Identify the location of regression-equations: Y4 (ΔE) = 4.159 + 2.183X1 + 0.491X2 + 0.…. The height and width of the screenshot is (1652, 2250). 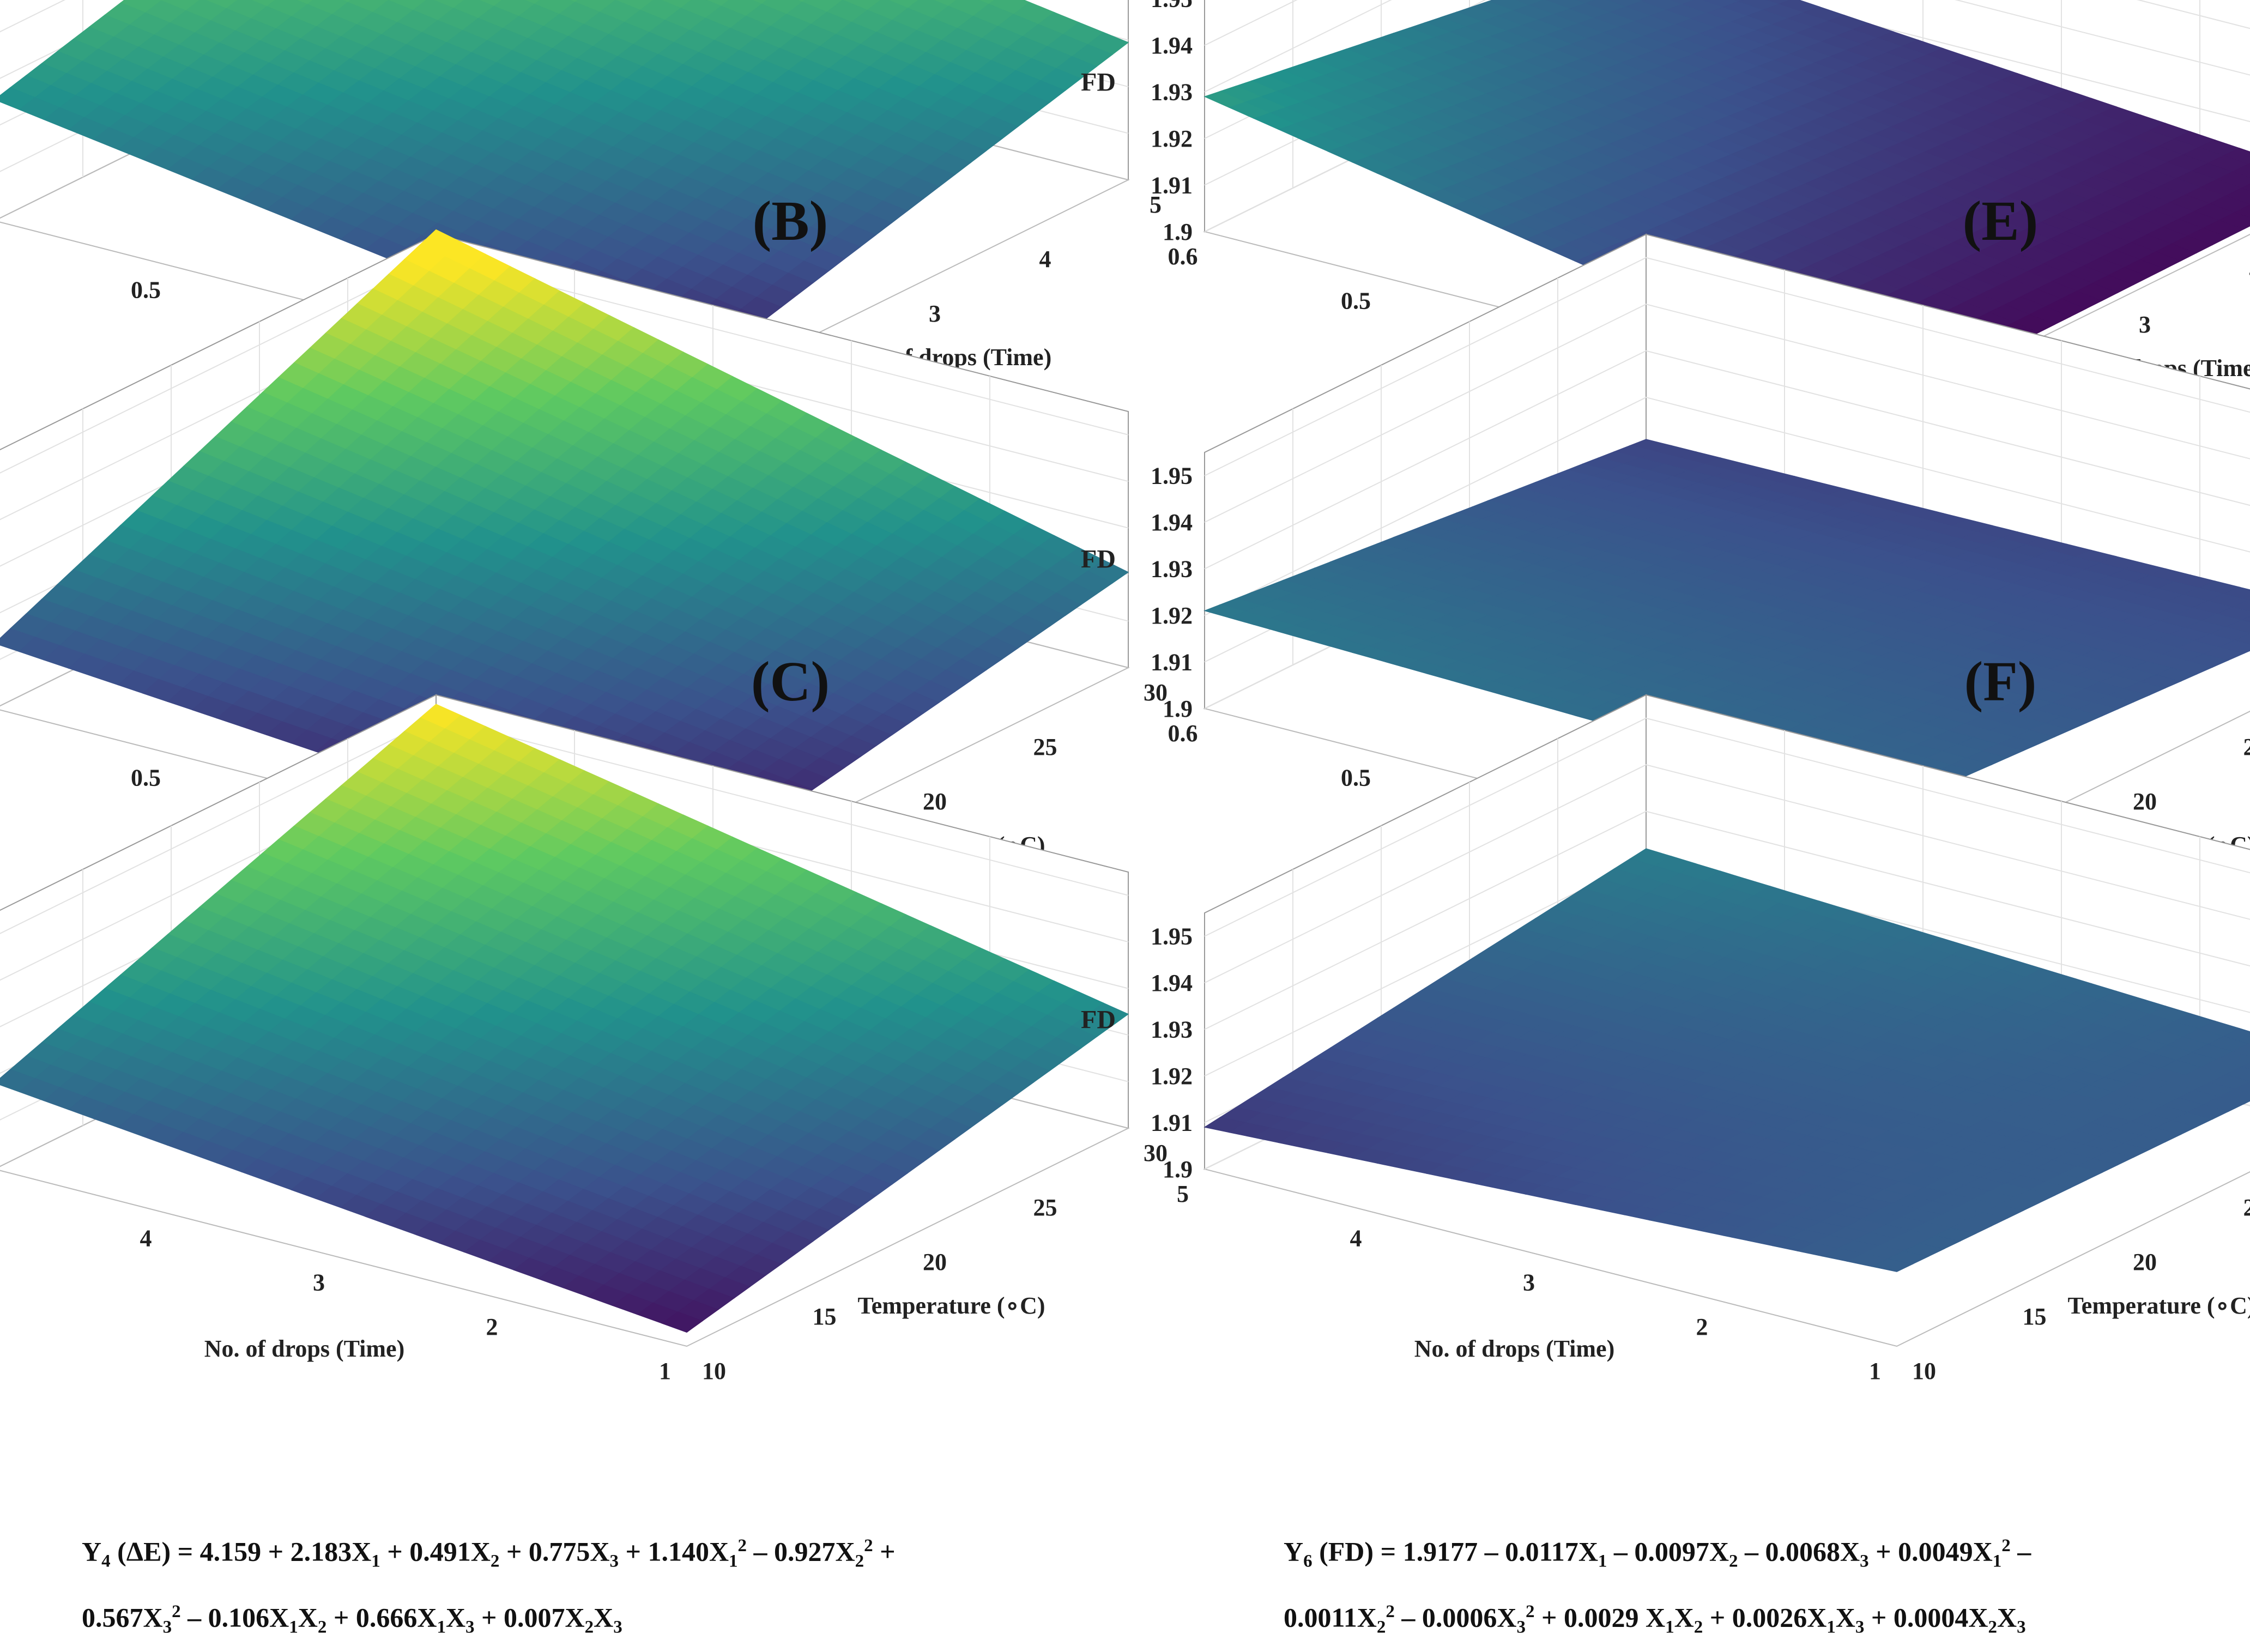
(1125, 1578).